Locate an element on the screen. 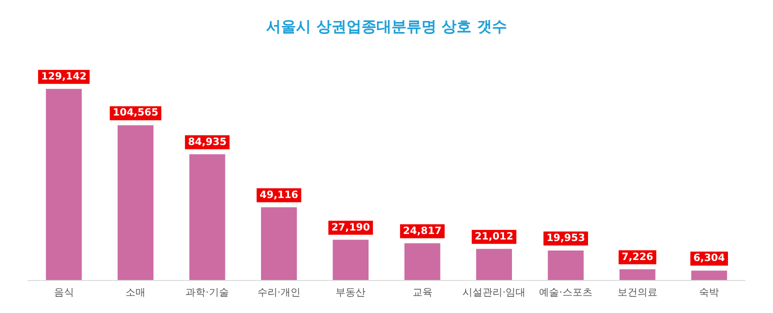  x-tick-label: 숙박 is located at coordinates (709, 293).